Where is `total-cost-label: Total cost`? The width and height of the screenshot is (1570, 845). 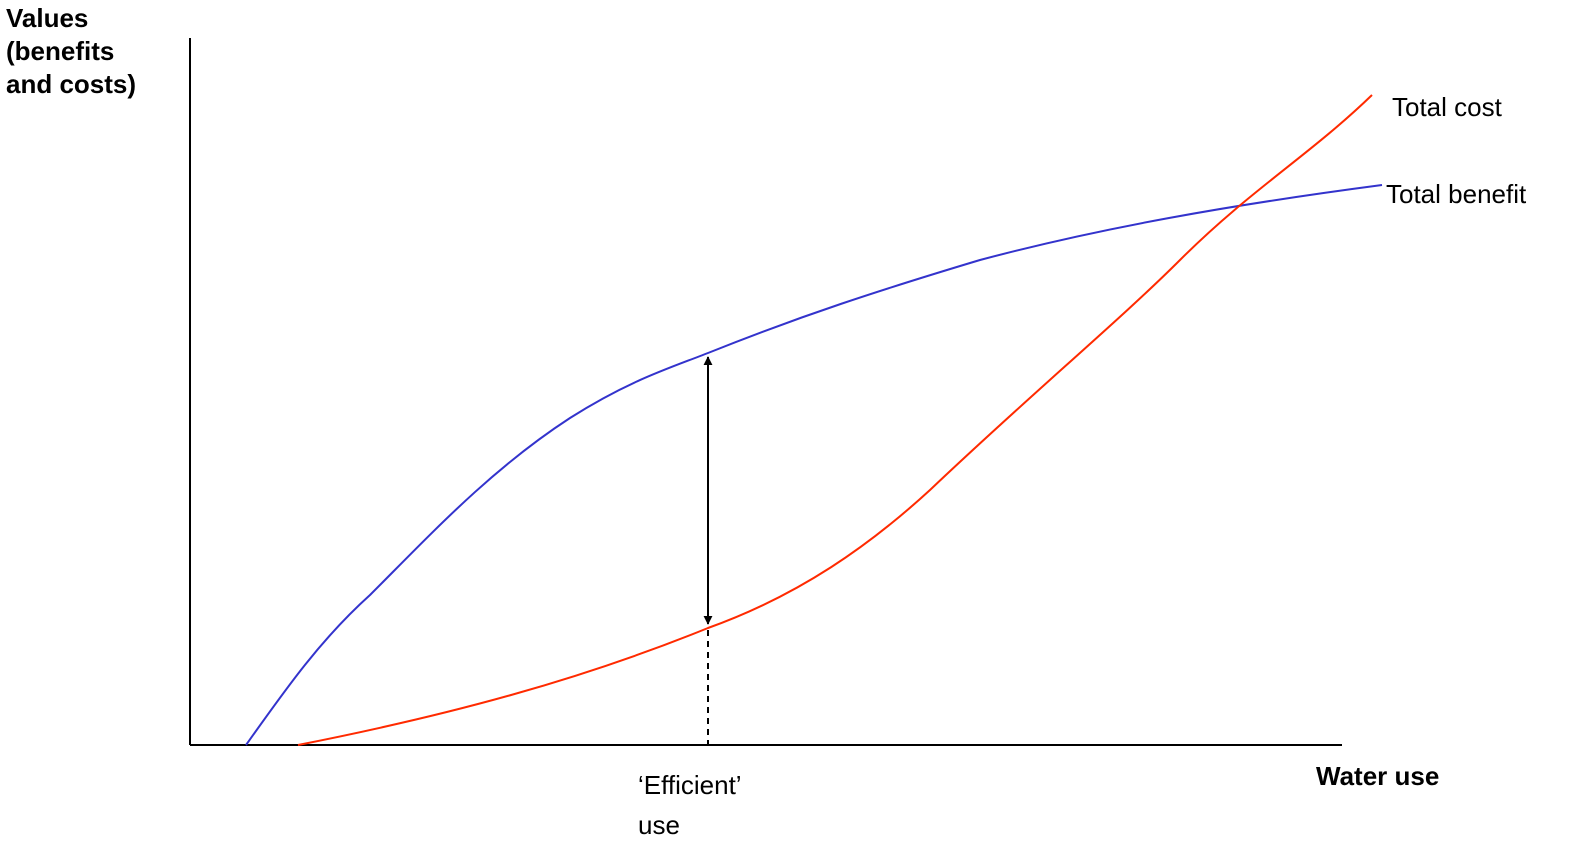 total-cost-label: Total cost is located at coordinates (1447, 107).